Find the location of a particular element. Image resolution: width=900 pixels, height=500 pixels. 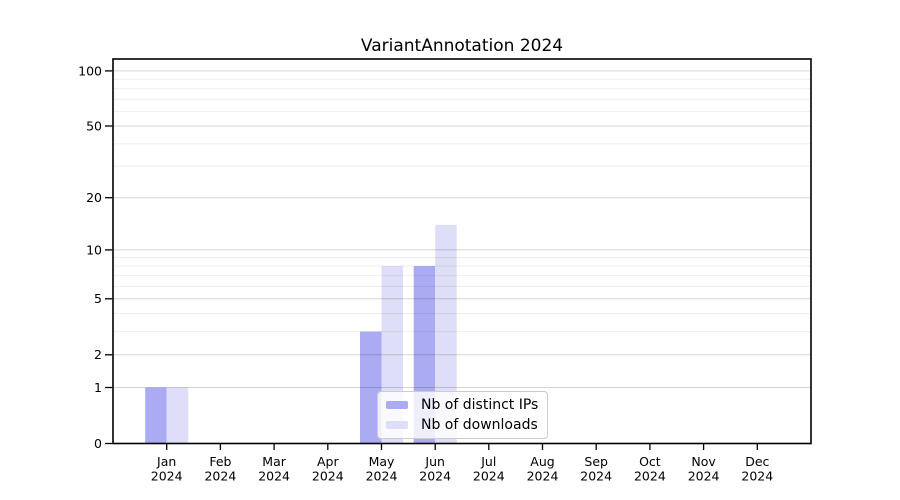

x-tick-label-mar-2024-year: 2024 is located at coordinates (274, 476).